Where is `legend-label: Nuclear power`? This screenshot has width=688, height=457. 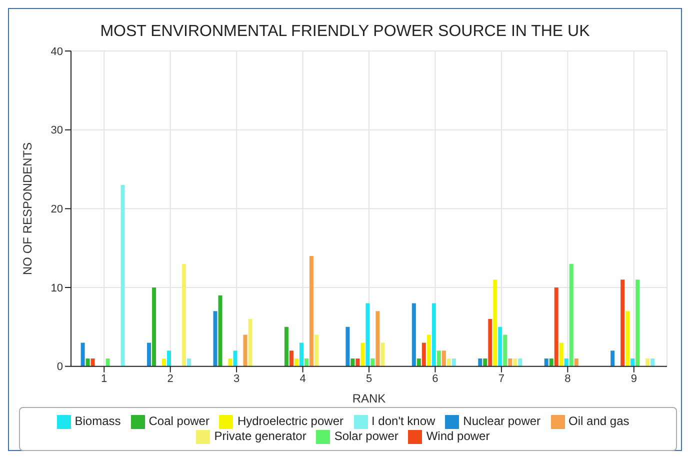 legend-label: Nuclear power is located at coordinates (502, 421).